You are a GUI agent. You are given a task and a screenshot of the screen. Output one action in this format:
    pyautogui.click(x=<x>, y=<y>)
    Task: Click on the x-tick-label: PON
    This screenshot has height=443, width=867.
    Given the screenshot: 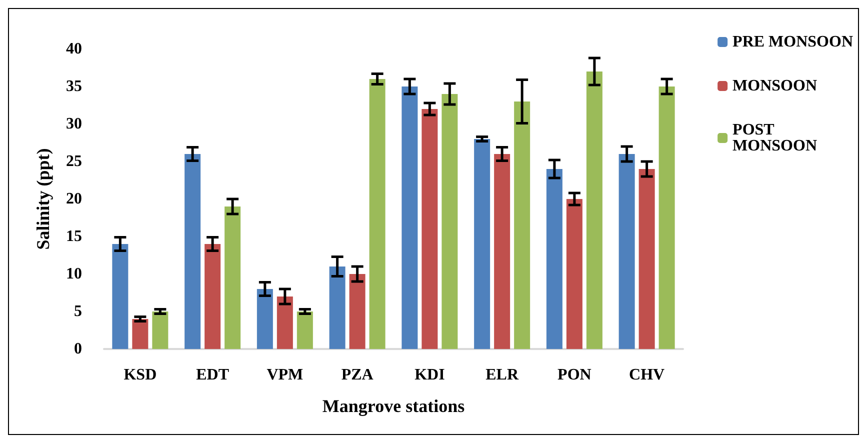 What is the action you would take?
    pyautogui.click(x=575, y=375)
    